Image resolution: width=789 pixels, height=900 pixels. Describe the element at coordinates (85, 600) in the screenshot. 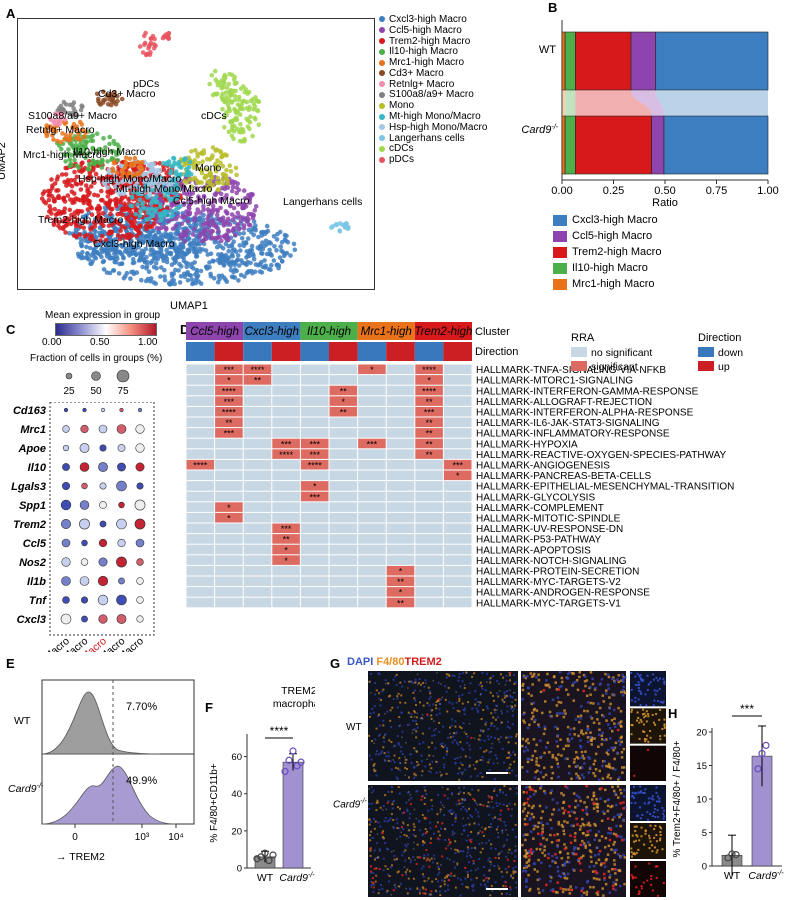

I see `dot` at that location.